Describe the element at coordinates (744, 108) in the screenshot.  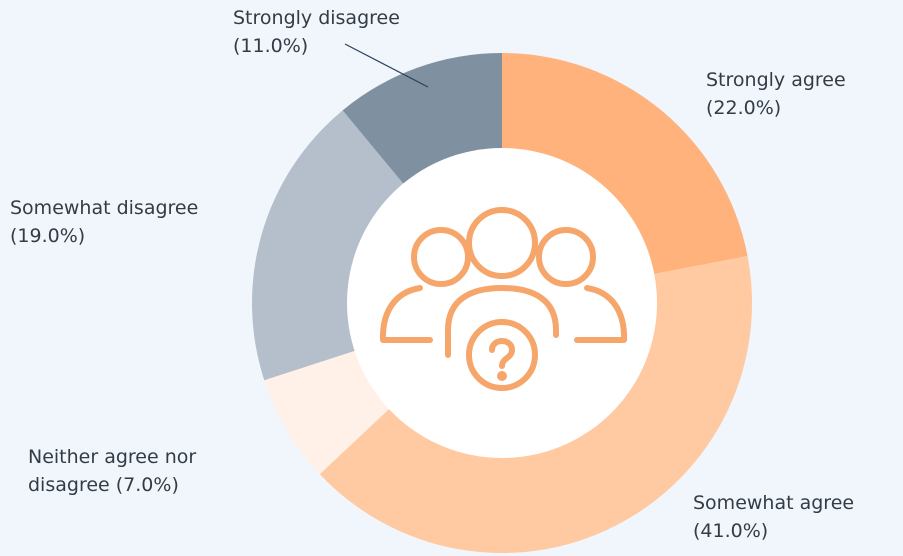
I see `value-label: (22.0%)` at that location.